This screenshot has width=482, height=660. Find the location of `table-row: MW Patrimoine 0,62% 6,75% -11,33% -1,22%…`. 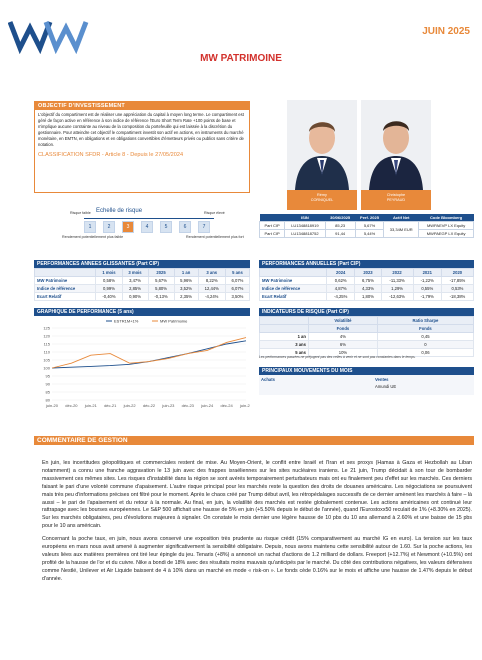

table-row: MW Patrimoine 0,62% 6,75% -11,33% -1,22%… is located at coordinates (366, 280).